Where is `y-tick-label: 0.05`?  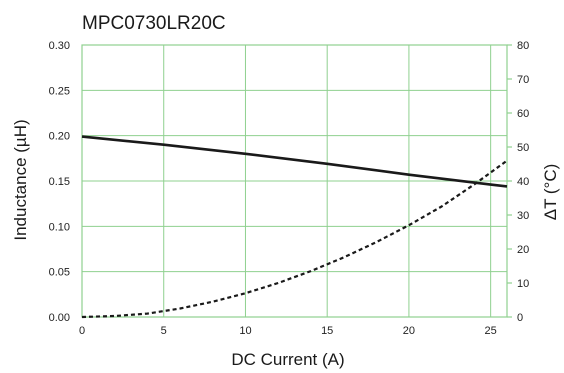 y-tick-label: 0.05 is located at coordinates (59, 273).